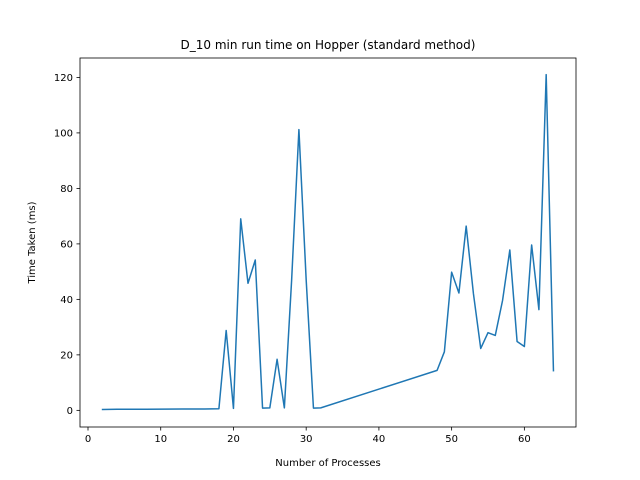  What do you see at coordinates (451, 439) in the screenshot?
I see `x-tick-label: 50` at bounding box center [451, 439].